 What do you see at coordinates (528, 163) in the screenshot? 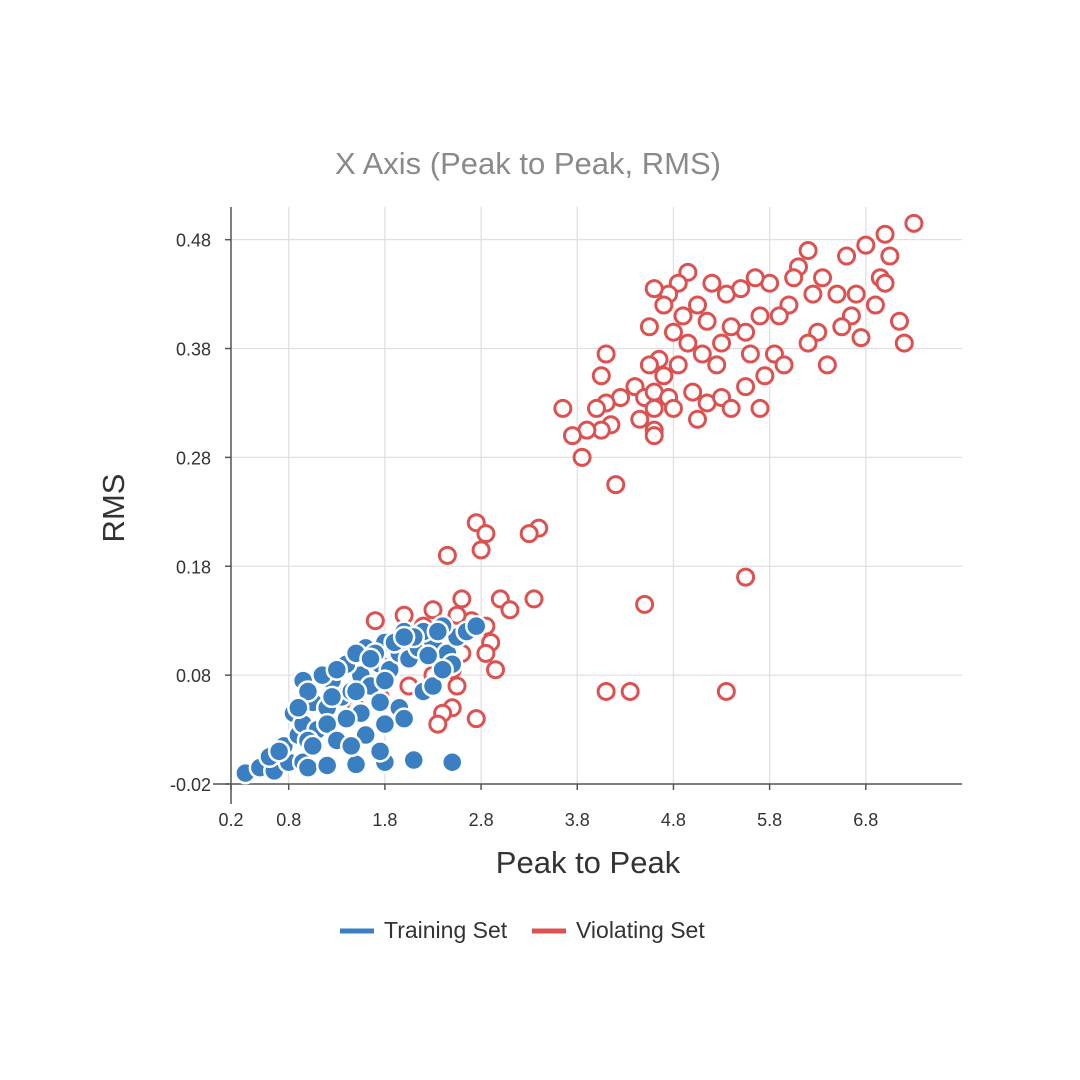
I see `chart-title: X Axis (Peak to Peak, RMS)` at bounding box center [528, 163].